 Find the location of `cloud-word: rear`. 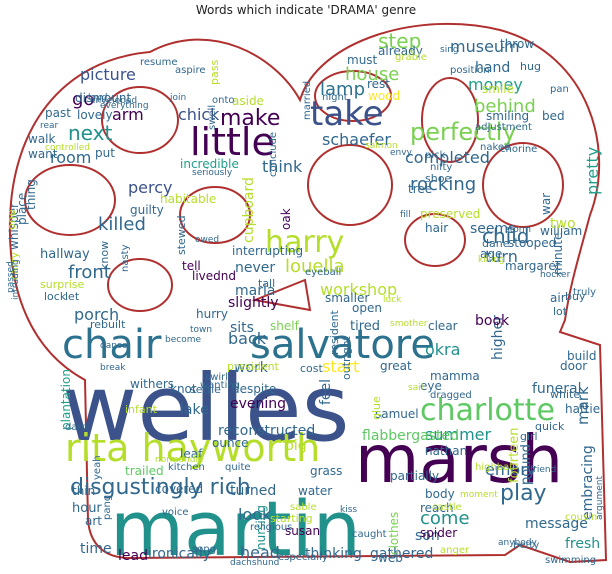

cloud-word: rear is located at coordinates (49, 126).